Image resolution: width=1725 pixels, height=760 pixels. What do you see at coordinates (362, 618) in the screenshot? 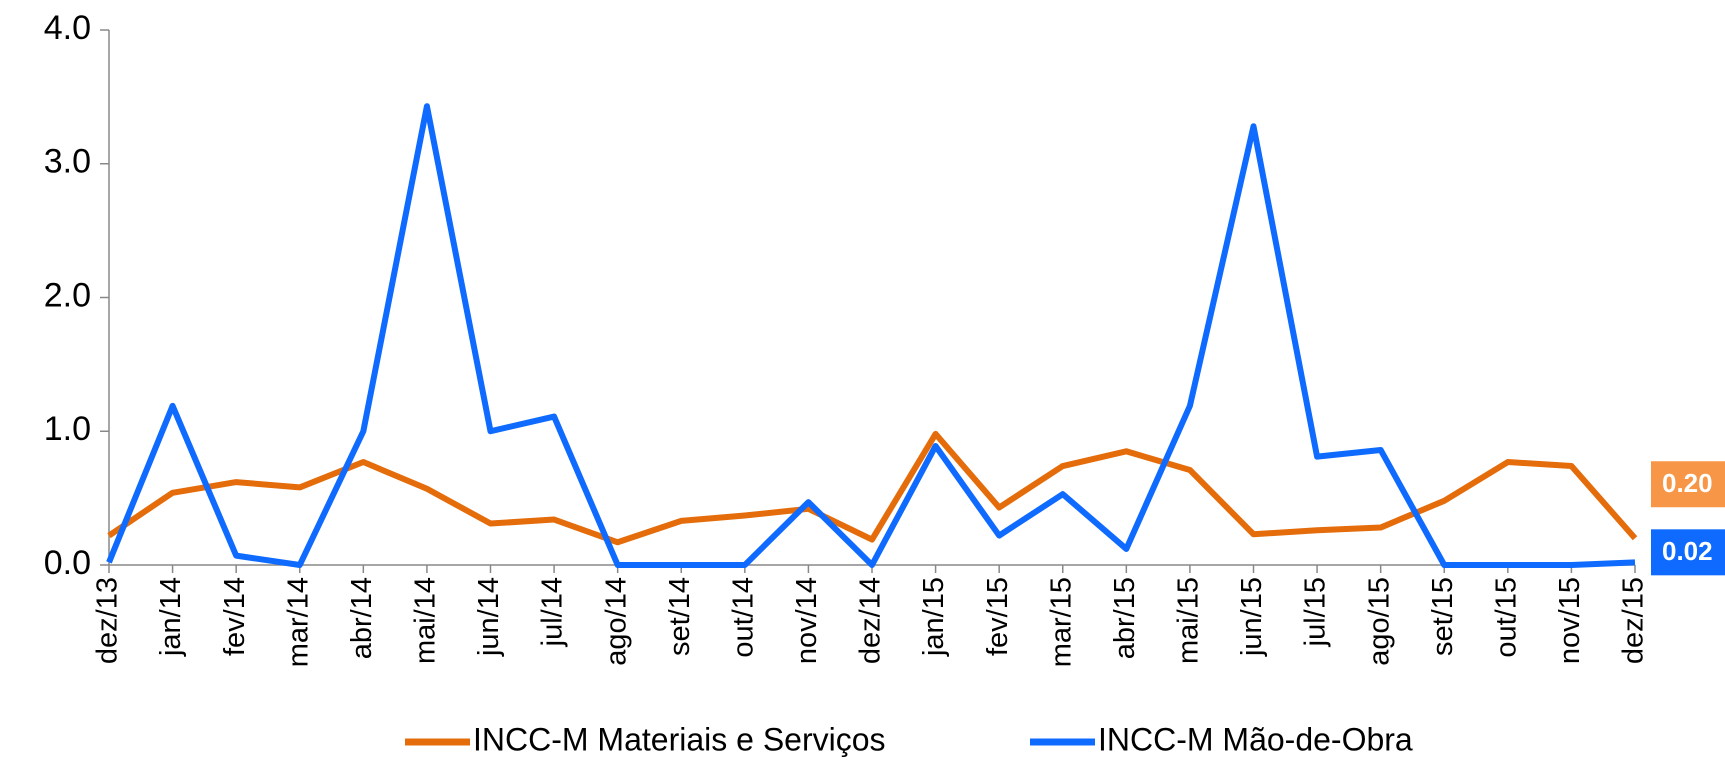
I see `x-tick-label: abr/14` at bounding box center [362, 618].